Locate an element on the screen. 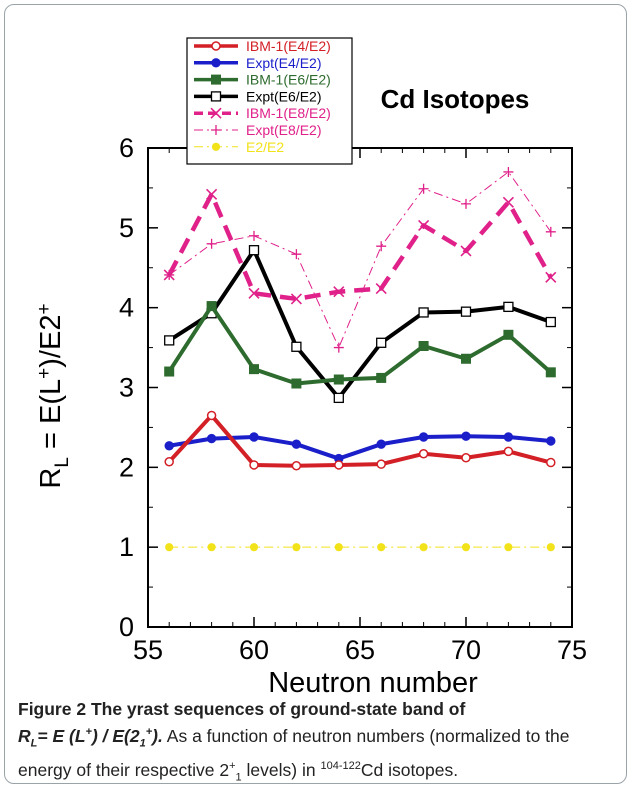 The height and width of the screenshot is (790, 633). y-tick-label: 6 is located at coordinates (126, 148).